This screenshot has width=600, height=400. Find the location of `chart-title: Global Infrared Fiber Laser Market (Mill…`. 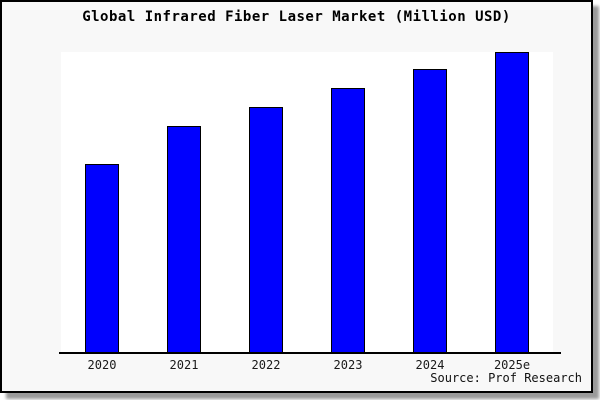

chart-title: Global Infrared Fiber Laser Market (Mill… is located at coordinates (296, 17).